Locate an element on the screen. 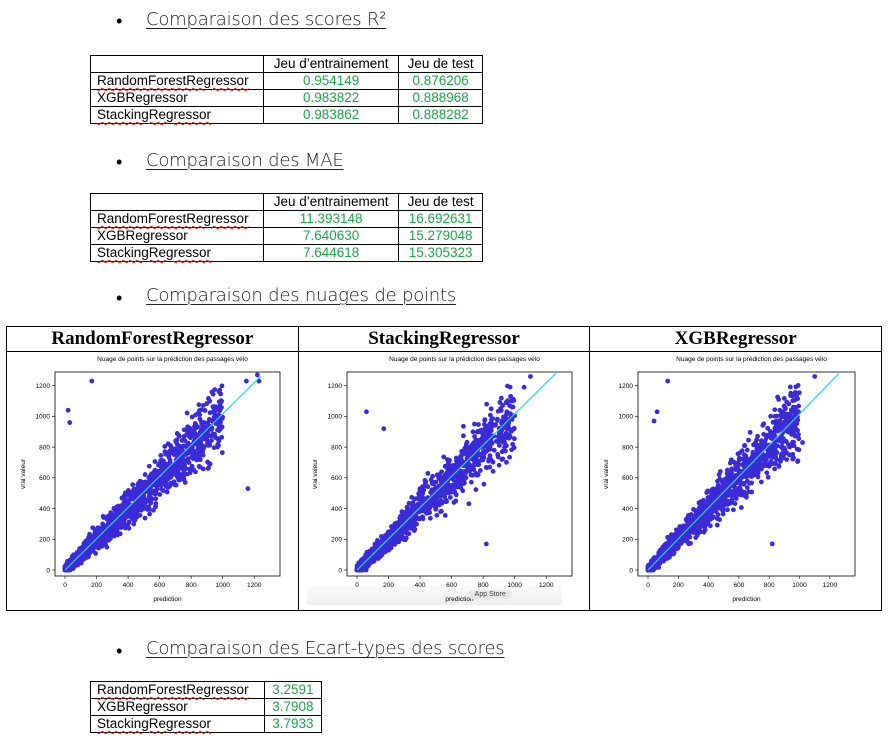  train-score: 7.640630 is located at coordinates (331, 236).